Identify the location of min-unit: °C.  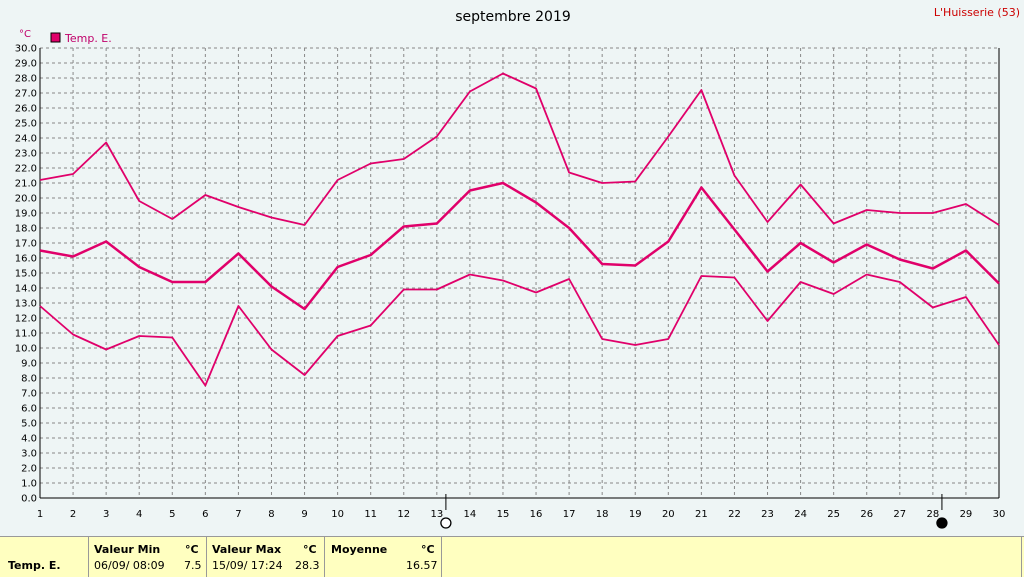
(192, 549).